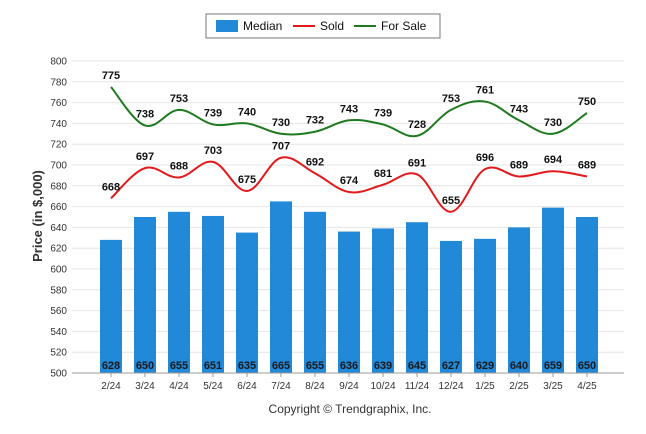 Image resolution: width=646 pixels, height=434 pixels. I want to click on median-bar-label: 651, so click(213, 366).